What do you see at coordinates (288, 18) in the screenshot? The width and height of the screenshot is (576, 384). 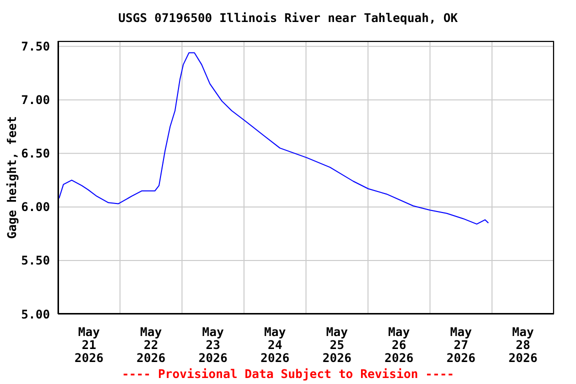 I see `chart-title: USGS 07196500 Illinois River near Tahlequah, OK` at bounding box center [288, 18].